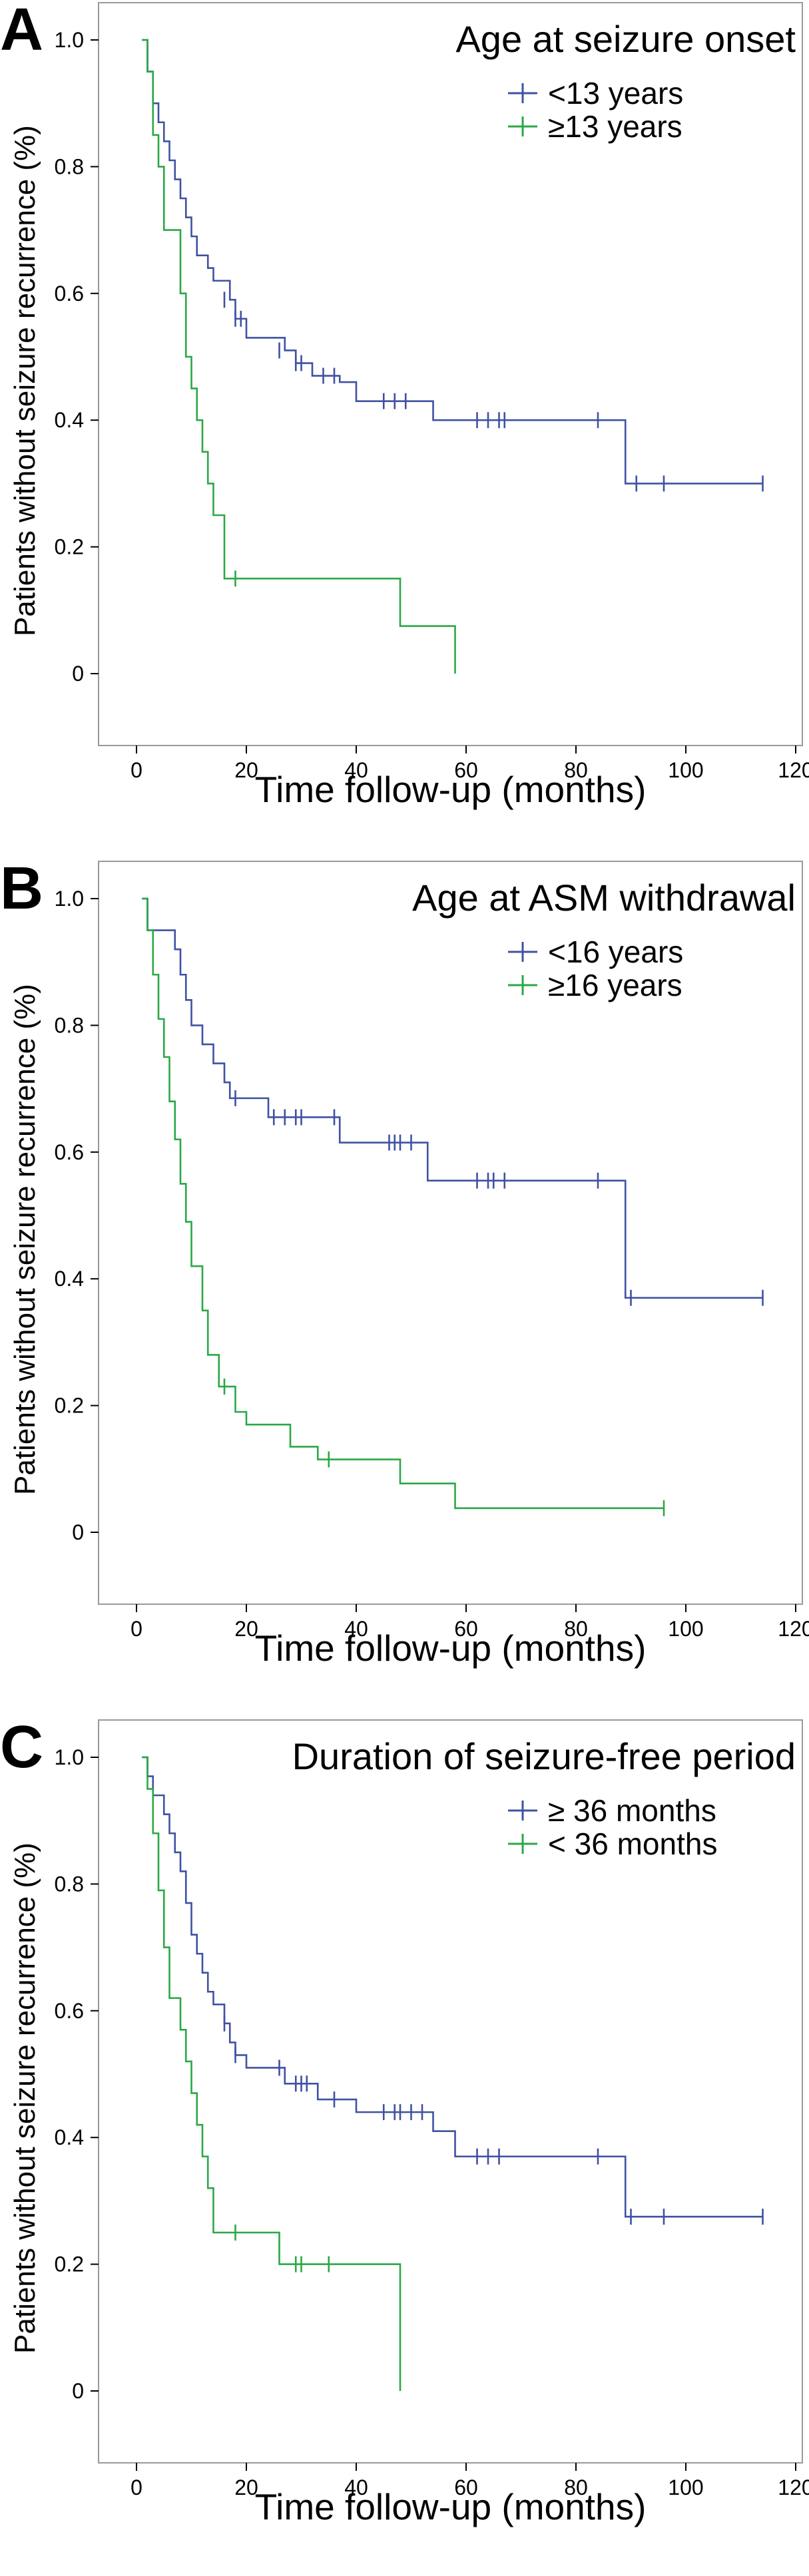 This screenshot has width=809, height=2576. Describe the element at coordinates (615, 985) in the screenshot. I see `legend-label: ≥16 years` at that location.